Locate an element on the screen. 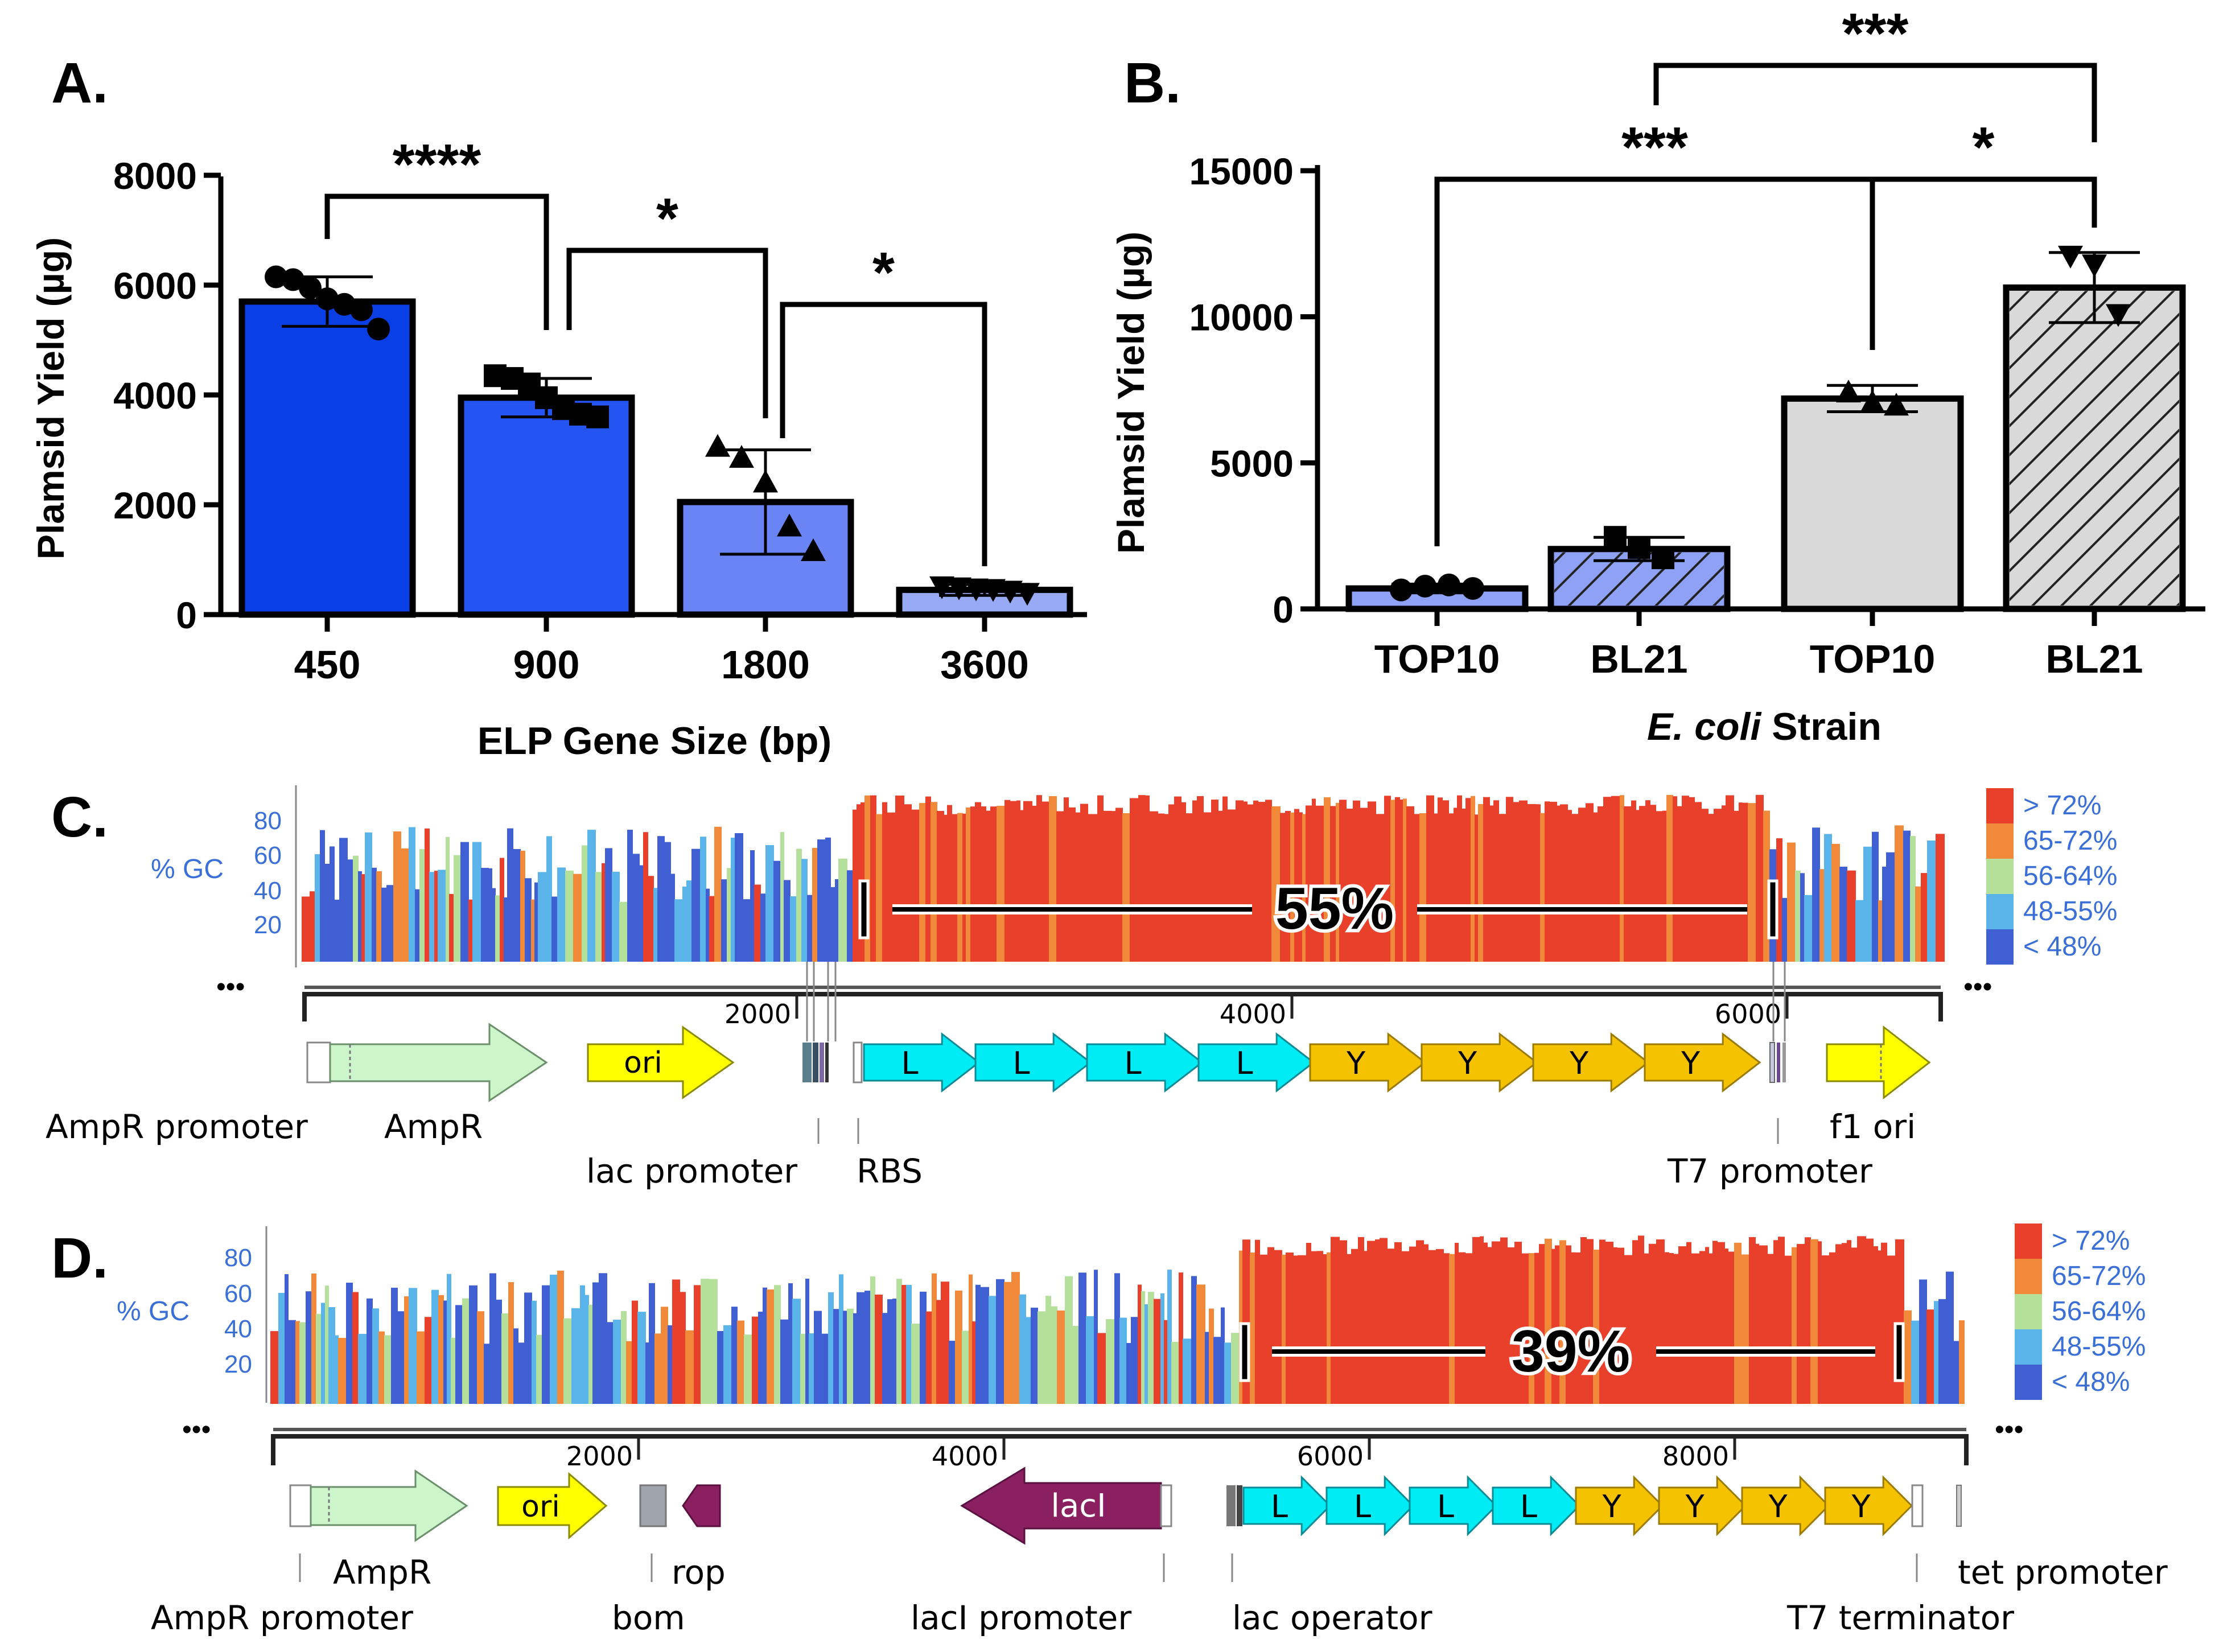  t7-promoter-feature is located at coordinates (1777, 1062).